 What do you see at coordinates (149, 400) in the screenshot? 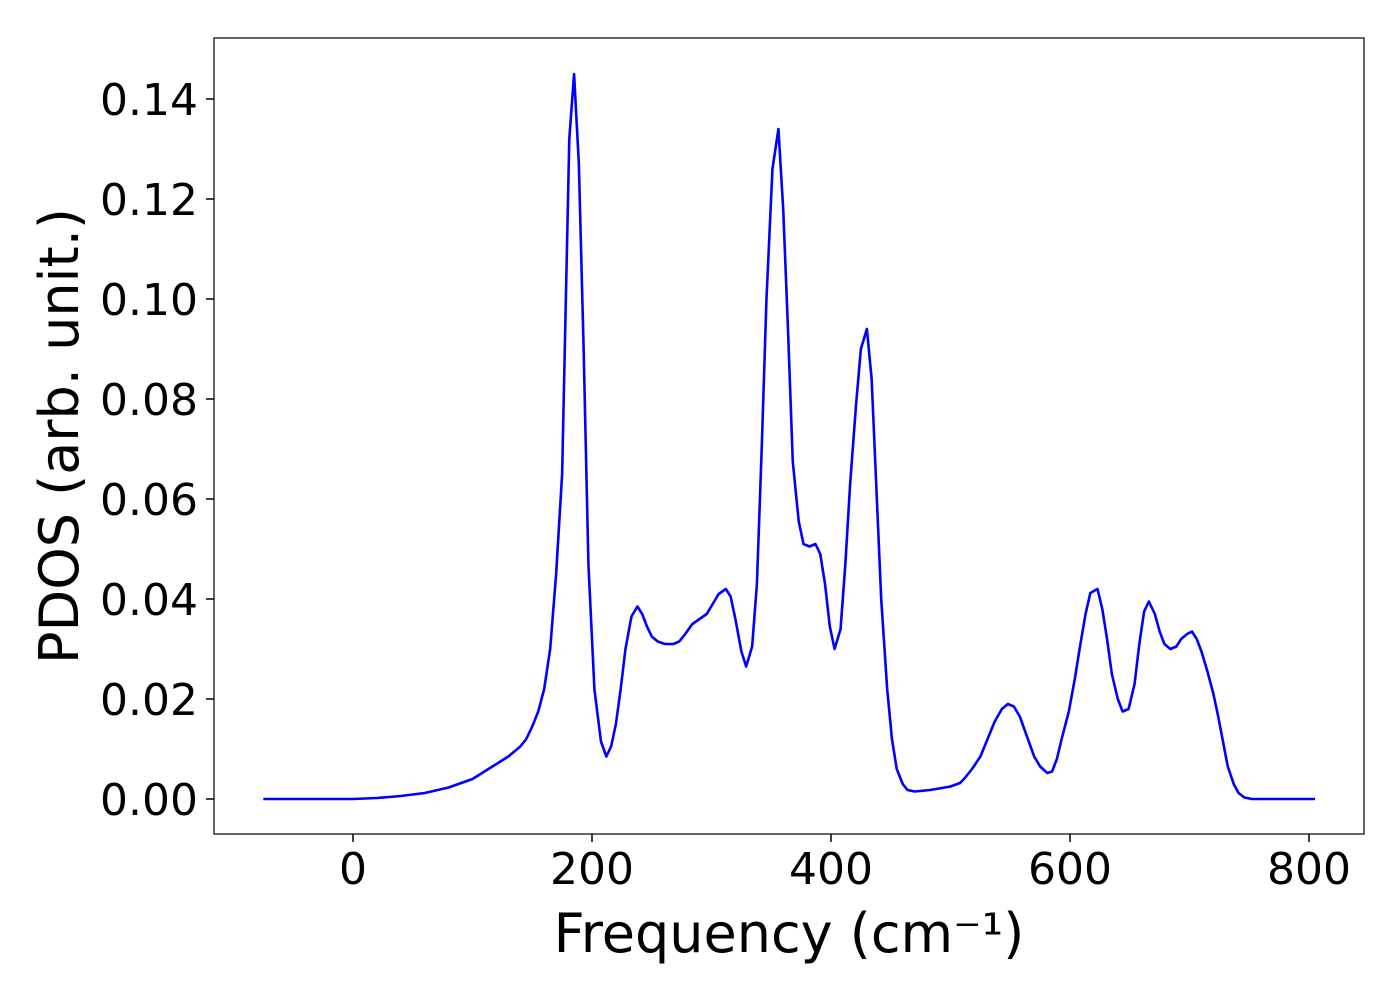
I see `y-tick-label: 0.08` at bounding box center [149, 400].